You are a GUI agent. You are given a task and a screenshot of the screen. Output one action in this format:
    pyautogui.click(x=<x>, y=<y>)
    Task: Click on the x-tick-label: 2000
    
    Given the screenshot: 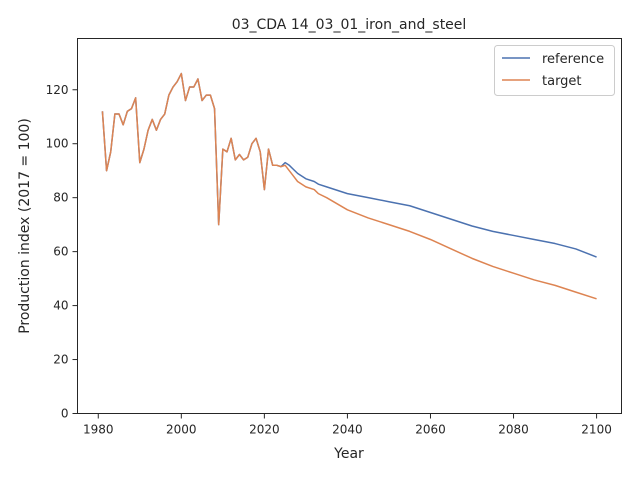 What is the action you would take?
    pyautogui.click(x=181, y=430)
    